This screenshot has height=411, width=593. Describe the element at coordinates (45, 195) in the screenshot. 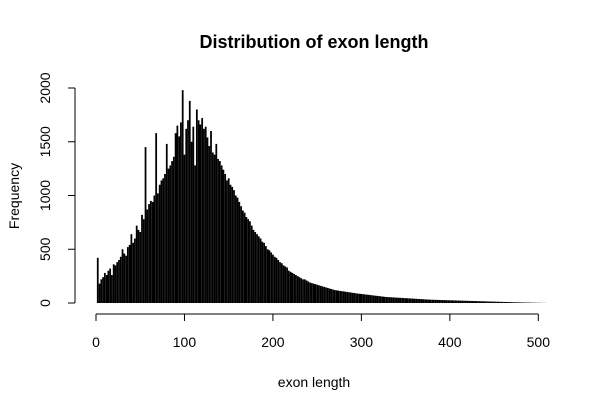

I see `y-tick-label: 1000` at that location.